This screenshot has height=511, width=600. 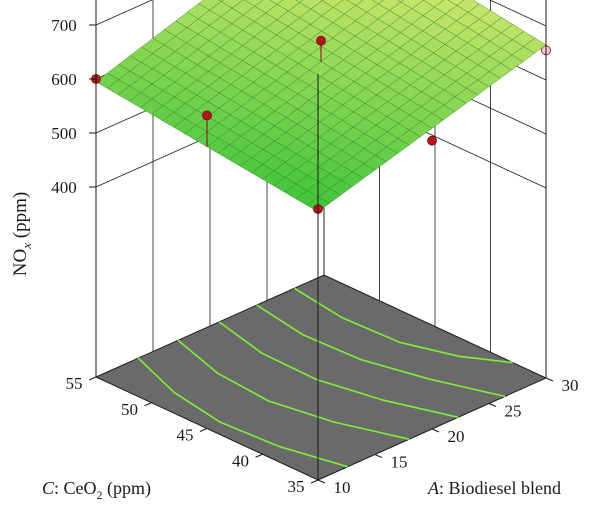 I want to click on c-tick-label: 55, so click(x=74, y=383).